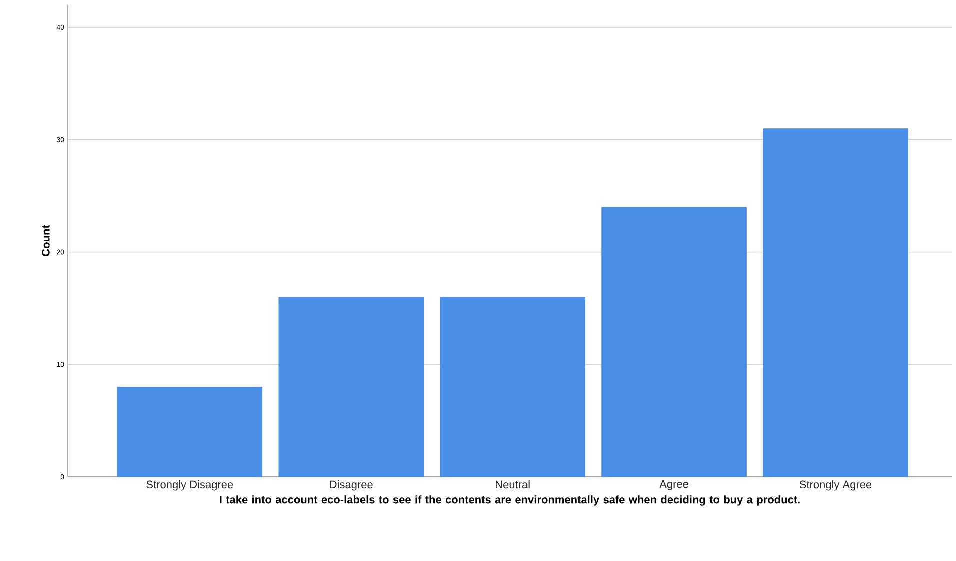 Image resolution: width=956 pixels, height=561 pixels. What do you see at coordinates (513, 484) in the screenshot?
I see `x-tick-label: Neutral` at bounding box center [513, 484].